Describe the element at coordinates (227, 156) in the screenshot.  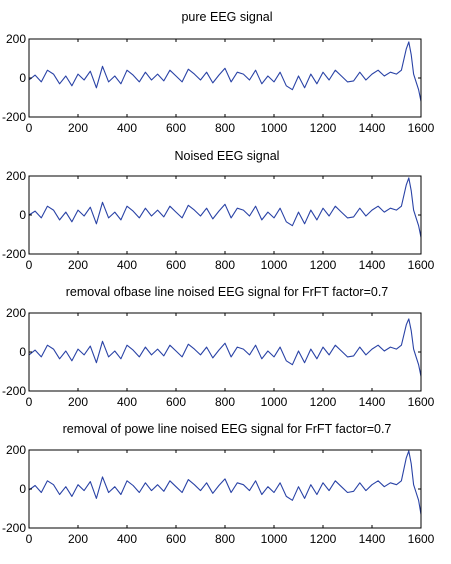
I see `chart-title: Noised EEG signal` at that location.